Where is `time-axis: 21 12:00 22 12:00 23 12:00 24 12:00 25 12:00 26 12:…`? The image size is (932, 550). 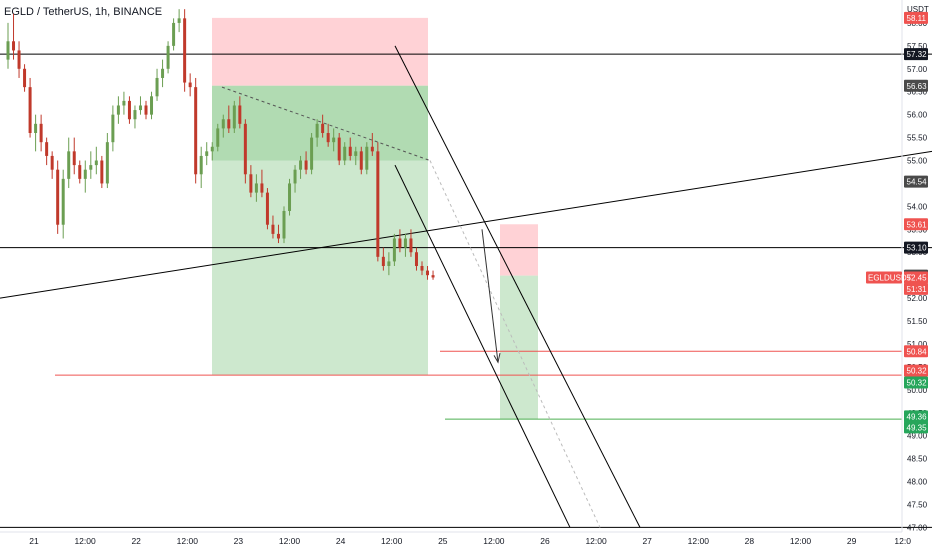
time-axis: 21 12:00 22 12:00 23 12:00 24 12:00 25 12:00 26 12:… is located at coordinates (470, 541).